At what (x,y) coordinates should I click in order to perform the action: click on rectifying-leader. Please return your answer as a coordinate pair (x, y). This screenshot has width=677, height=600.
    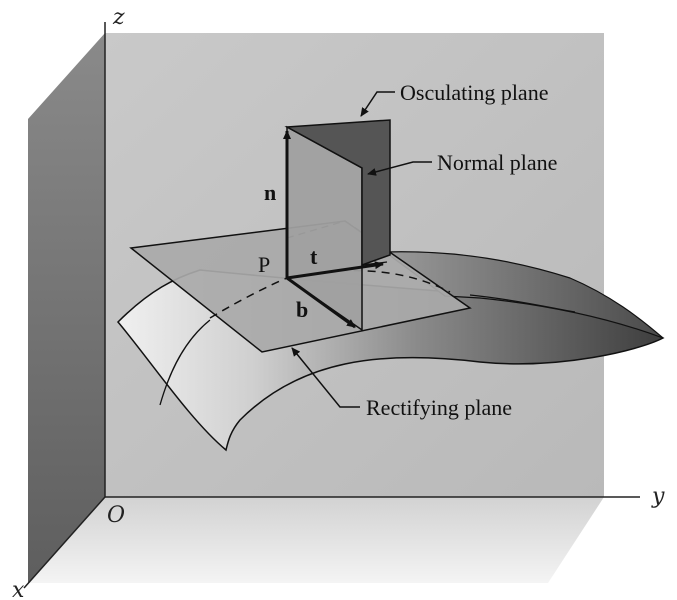
    Looking at the image, I should click on (325, 377).